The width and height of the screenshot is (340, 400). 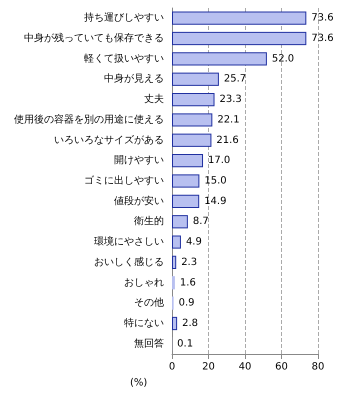 What do you see at coordinates (186, 303) in the screenshot?
I see `data-label: 0.9` at bounding box center [186, 303].